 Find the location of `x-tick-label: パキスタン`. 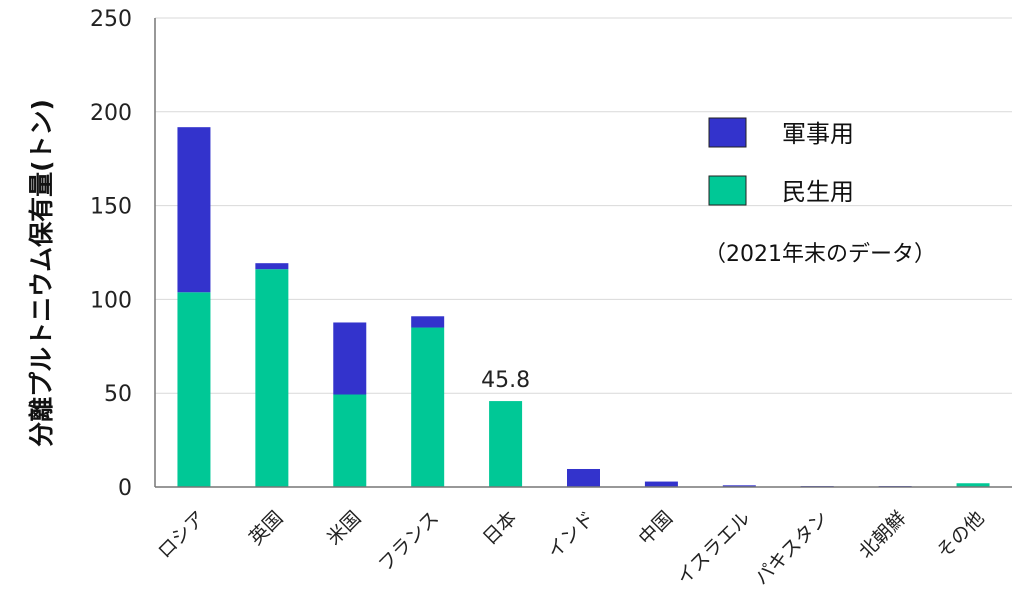

x-tick-label: パキスタン is located at coordinates (791, 548).